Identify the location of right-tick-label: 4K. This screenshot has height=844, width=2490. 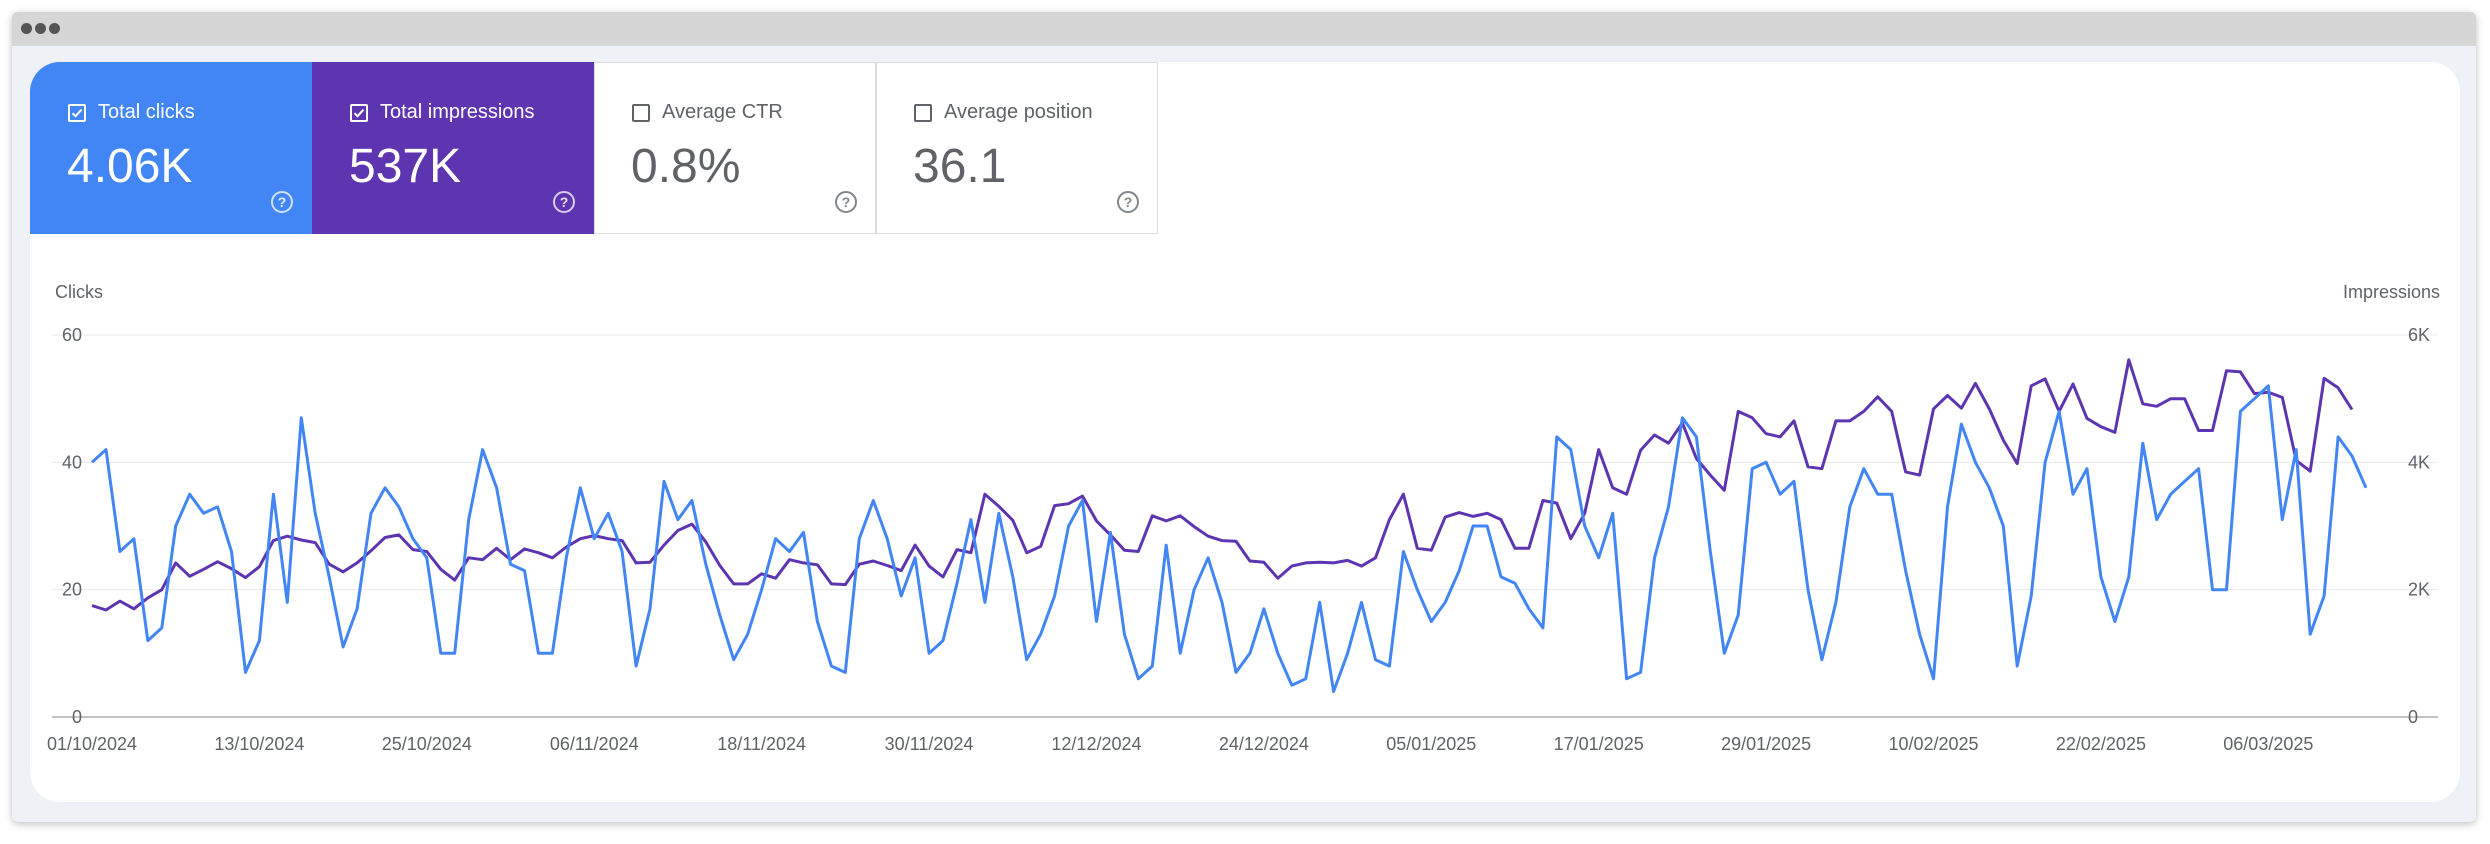
(2419, 462).